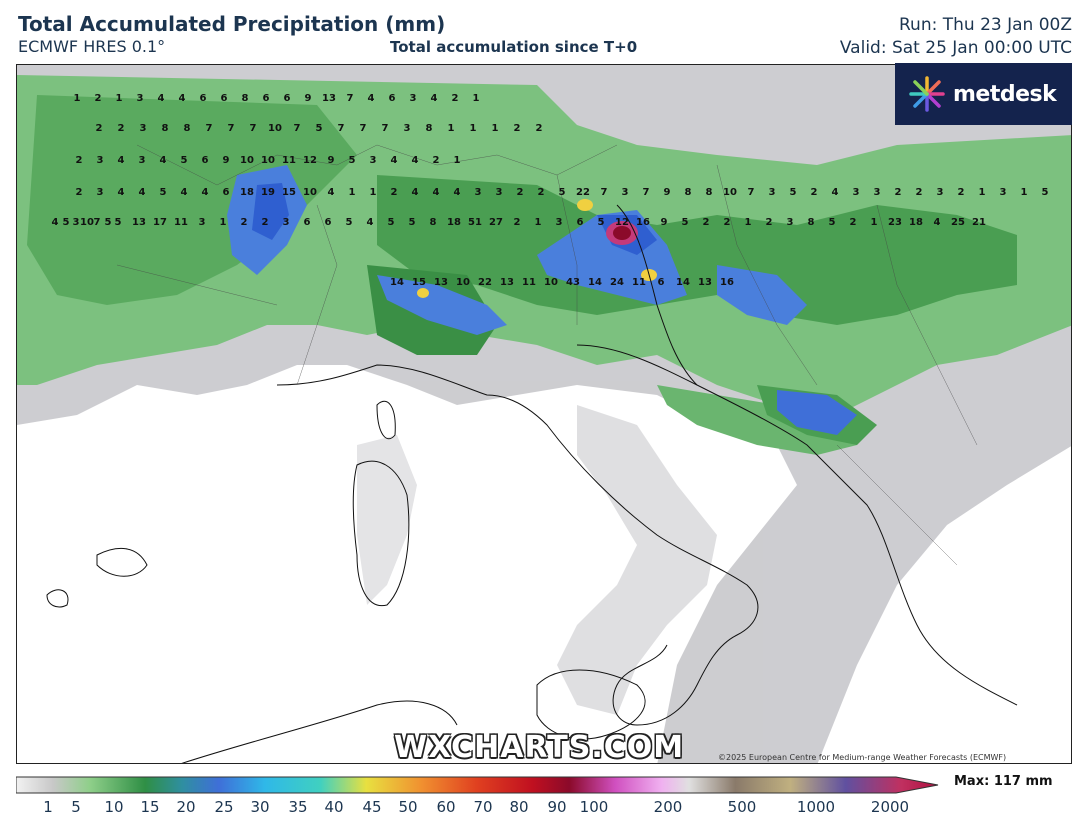  What do you see at coordinates (514, 47) in the screenshot?
I see `accumulation-note: Total accumulation since T+0` at bounding box center [514, 47].